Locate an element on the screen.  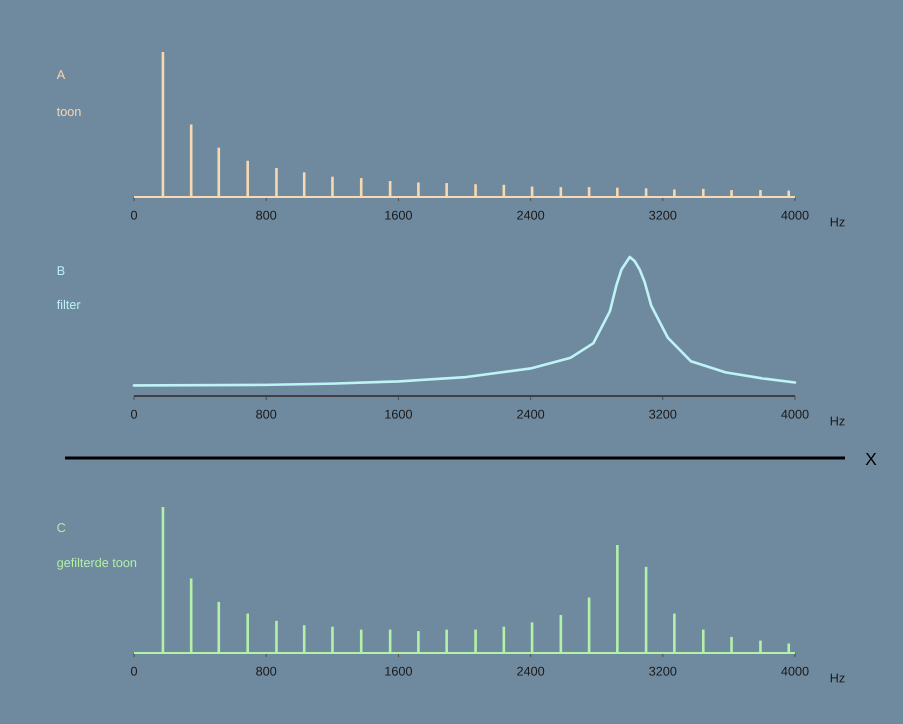
text: gefilterde toon is located at coordinates (96, 564).